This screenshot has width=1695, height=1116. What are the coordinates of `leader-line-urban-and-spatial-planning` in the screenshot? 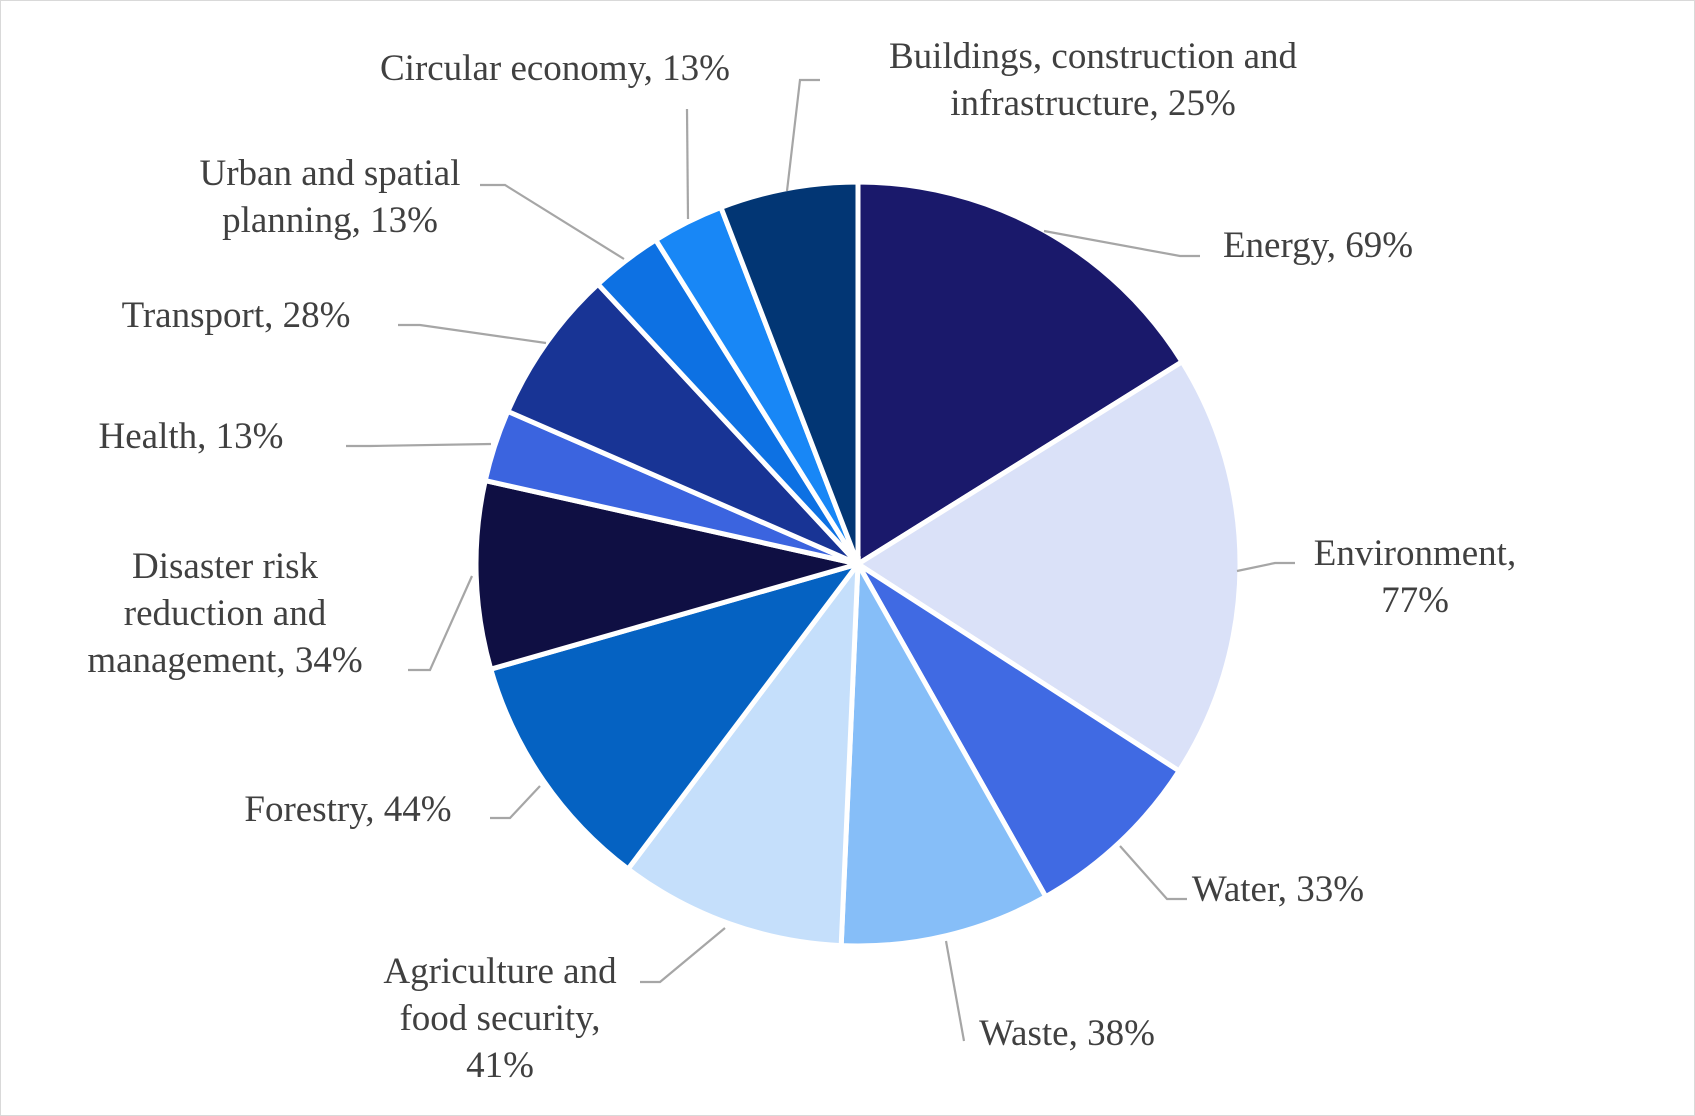 It's located at (552, 221).